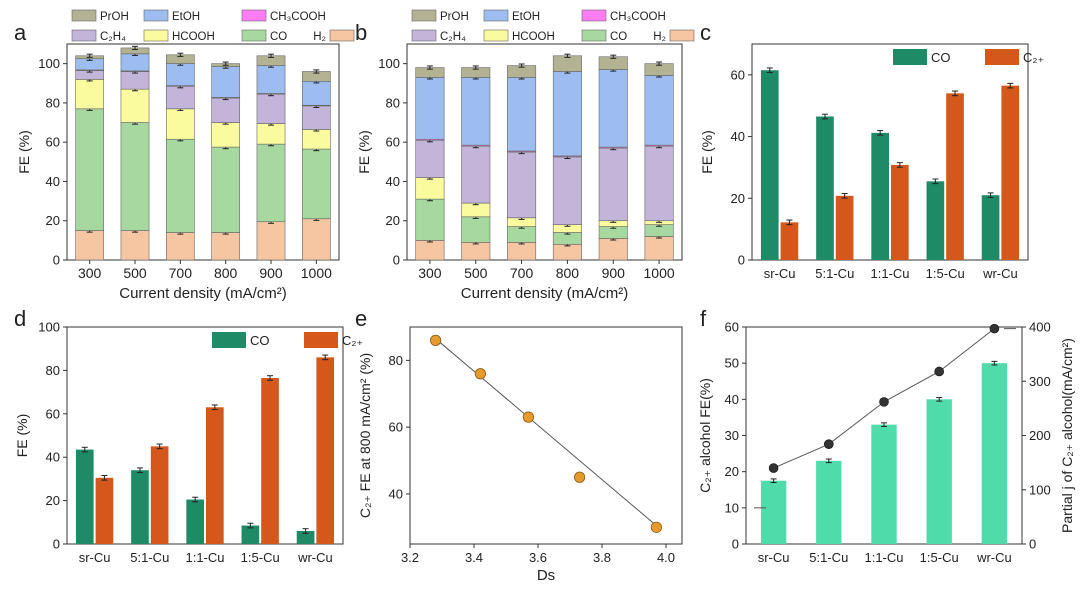 The height and width of the screenshot is (593, 1080). What do you see at coordinates (773, 512) in the screenshot?
I see `bar-f-alcohol-sr-Cu` at bounding box center [773, 512].